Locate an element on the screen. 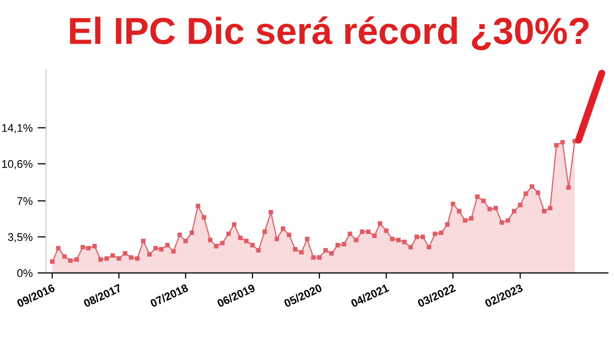 The width and height of the screenshot is (614, 342). y-tick-label: 0% is located at coordinates (24, 273).